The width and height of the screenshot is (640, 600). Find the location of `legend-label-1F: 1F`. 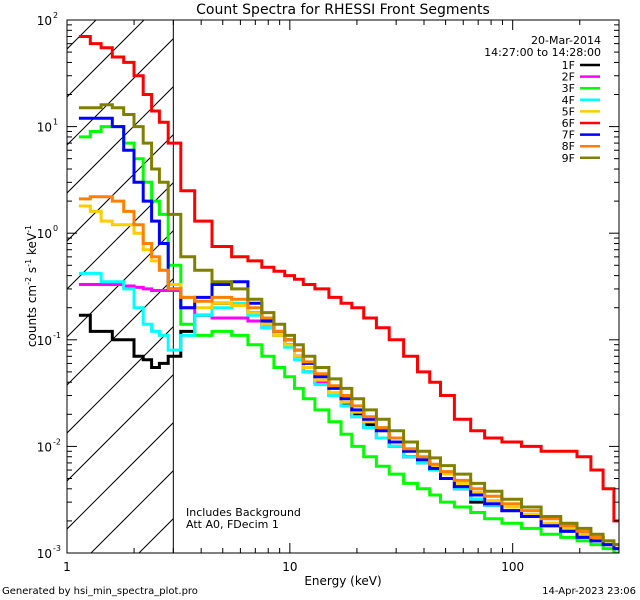

legend-label-1F: 1F is located at coordinates (568, 65).